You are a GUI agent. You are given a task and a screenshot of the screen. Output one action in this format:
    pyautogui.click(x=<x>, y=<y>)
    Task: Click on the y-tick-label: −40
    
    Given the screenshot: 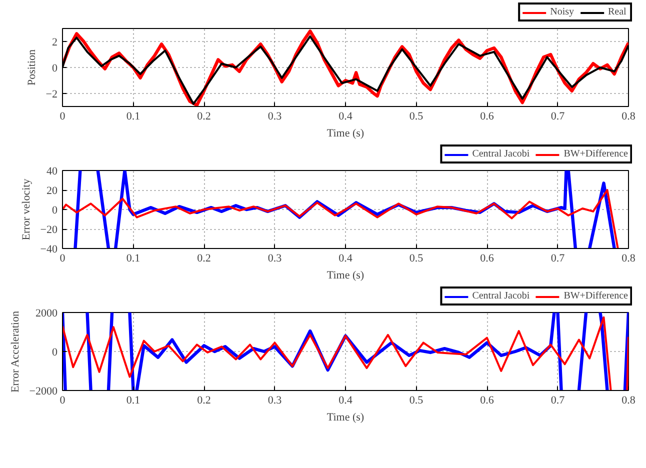 What is the action you would take?
    pyautogui.click(x=49, y=250)
    